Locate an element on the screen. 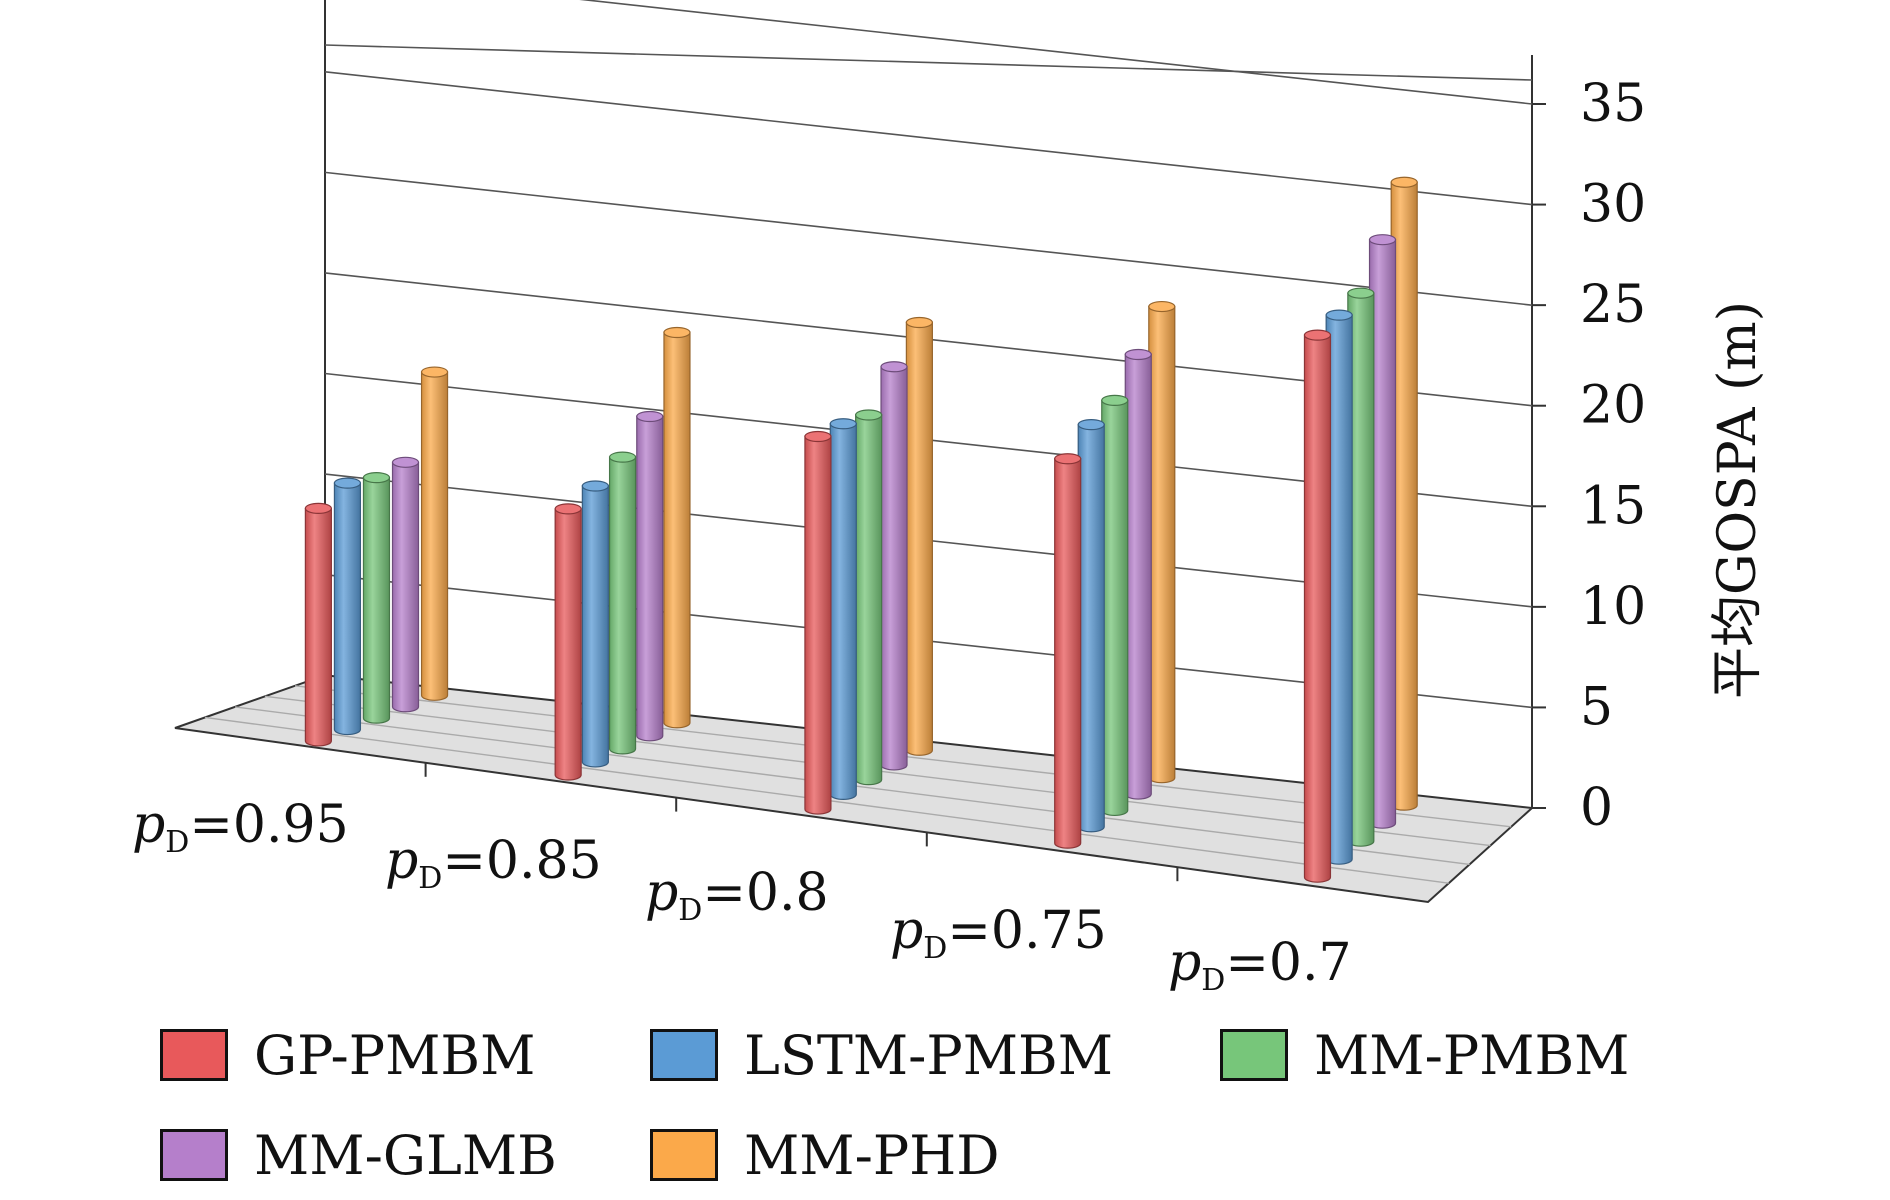 This screenshot has height=1200, width=1890. y-tick-label: 20 is located at coordinates (1613, 406).